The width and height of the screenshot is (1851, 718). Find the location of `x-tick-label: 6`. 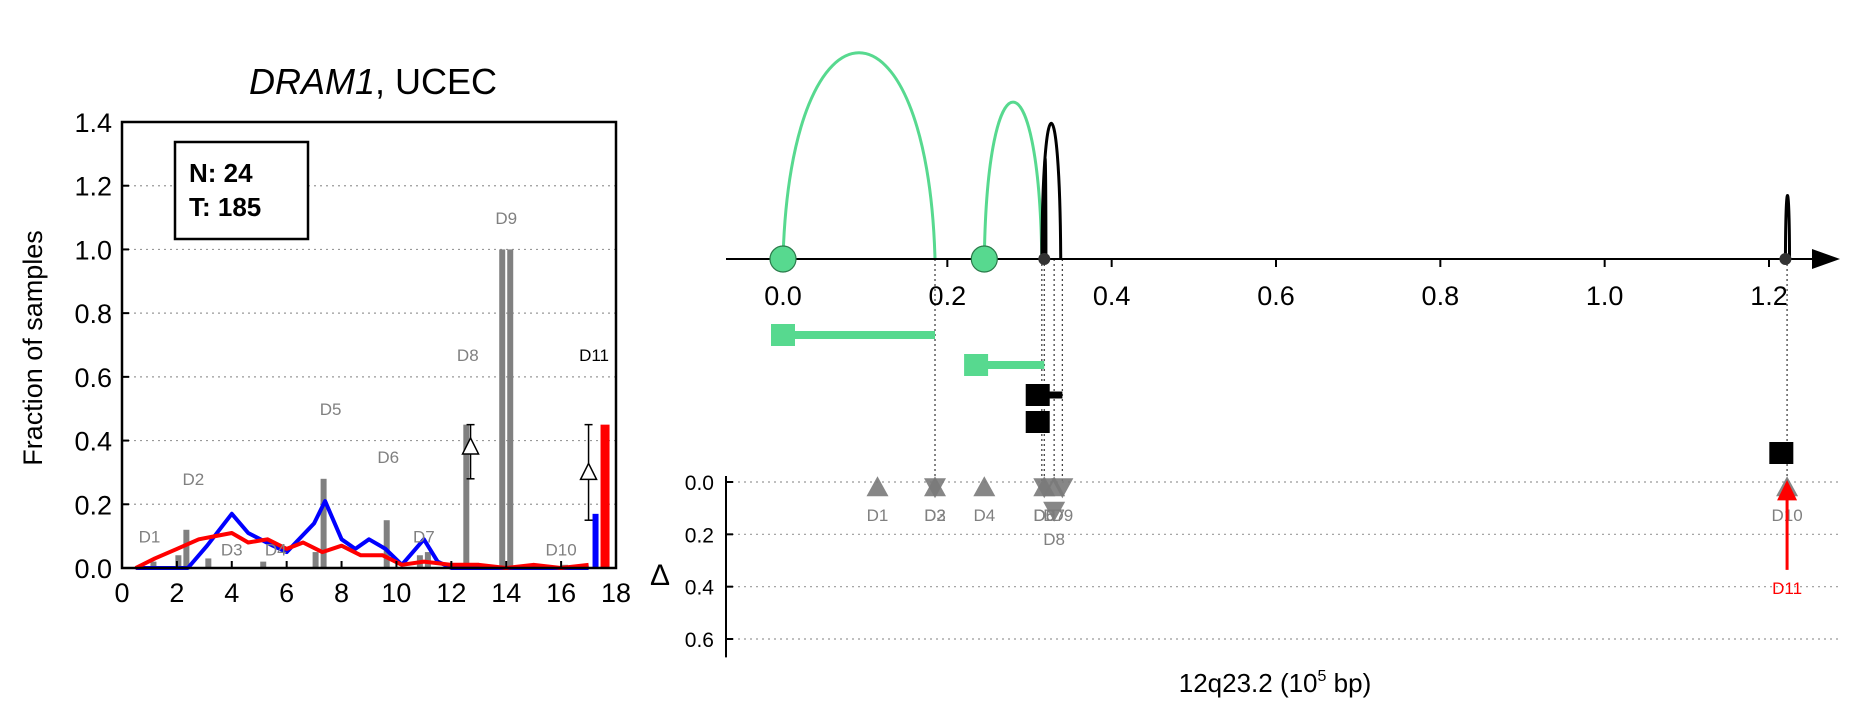

x-tick-label: 6 is located at coordinates (286, 593).